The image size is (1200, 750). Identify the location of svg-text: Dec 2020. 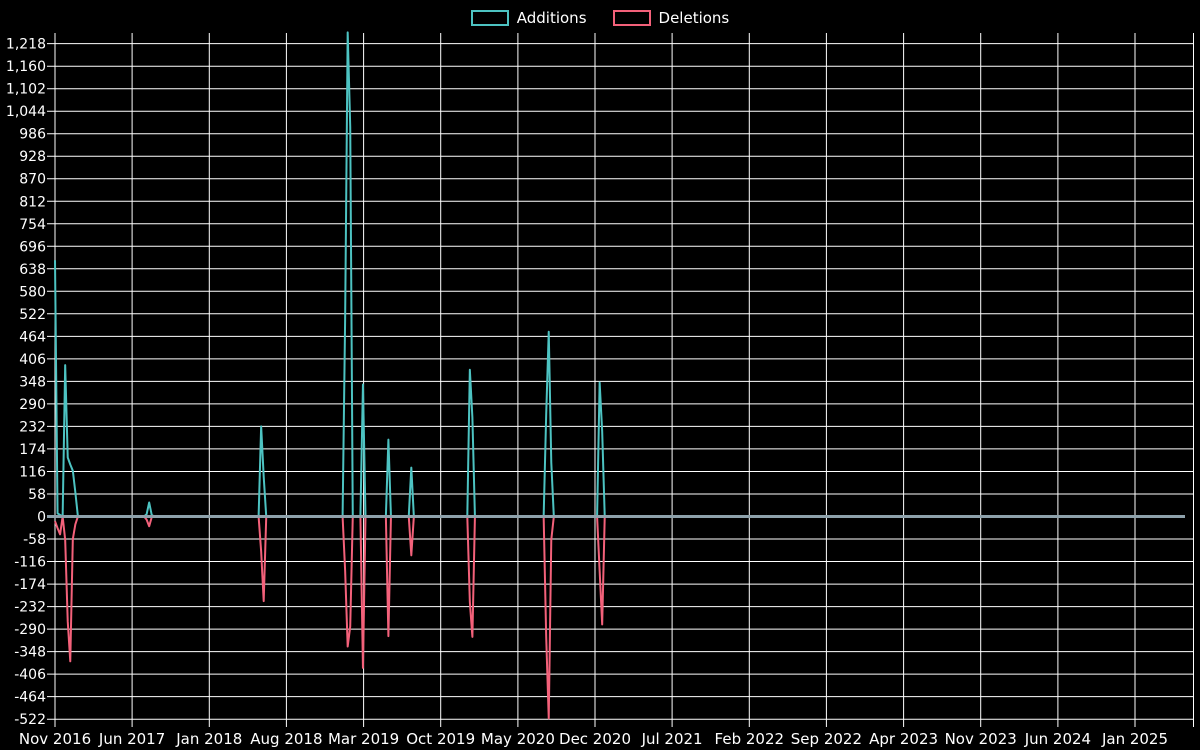
(595, 739).